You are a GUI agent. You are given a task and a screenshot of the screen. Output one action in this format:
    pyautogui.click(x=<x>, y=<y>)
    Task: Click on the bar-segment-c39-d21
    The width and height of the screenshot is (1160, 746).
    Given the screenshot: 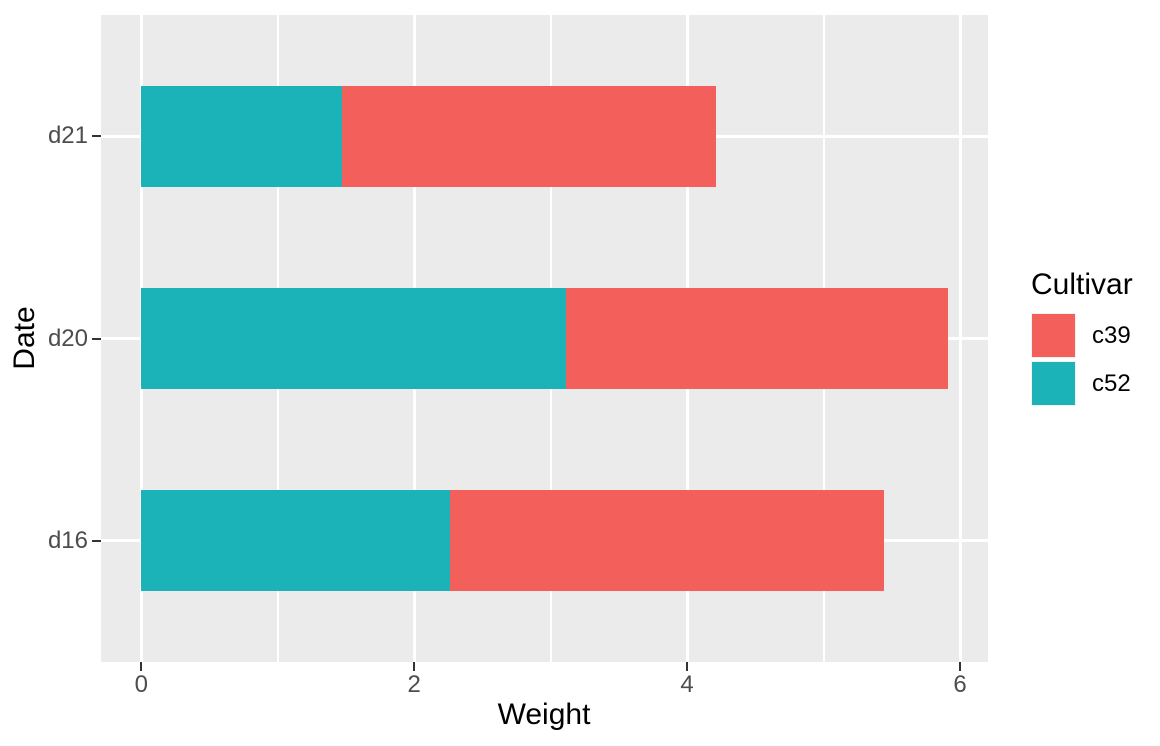 What is the action you would take?
    pyautogui.click(x=528, y=136)
    